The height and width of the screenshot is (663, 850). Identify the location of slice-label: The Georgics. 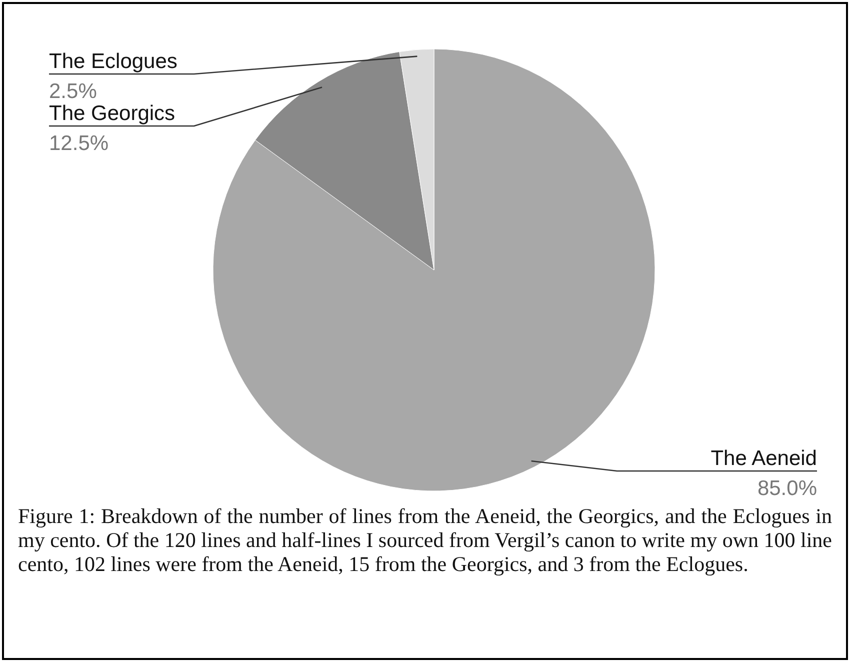
(112, 113).